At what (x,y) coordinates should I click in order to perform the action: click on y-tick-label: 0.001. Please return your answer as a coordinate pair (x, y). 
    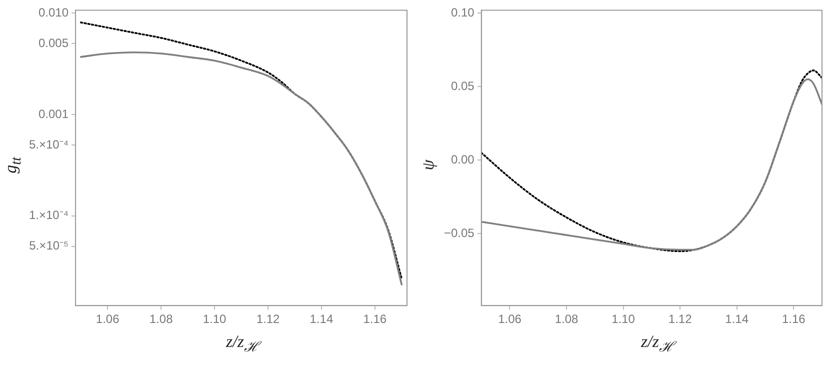
    Looking at the image, I should click on (53, 113).